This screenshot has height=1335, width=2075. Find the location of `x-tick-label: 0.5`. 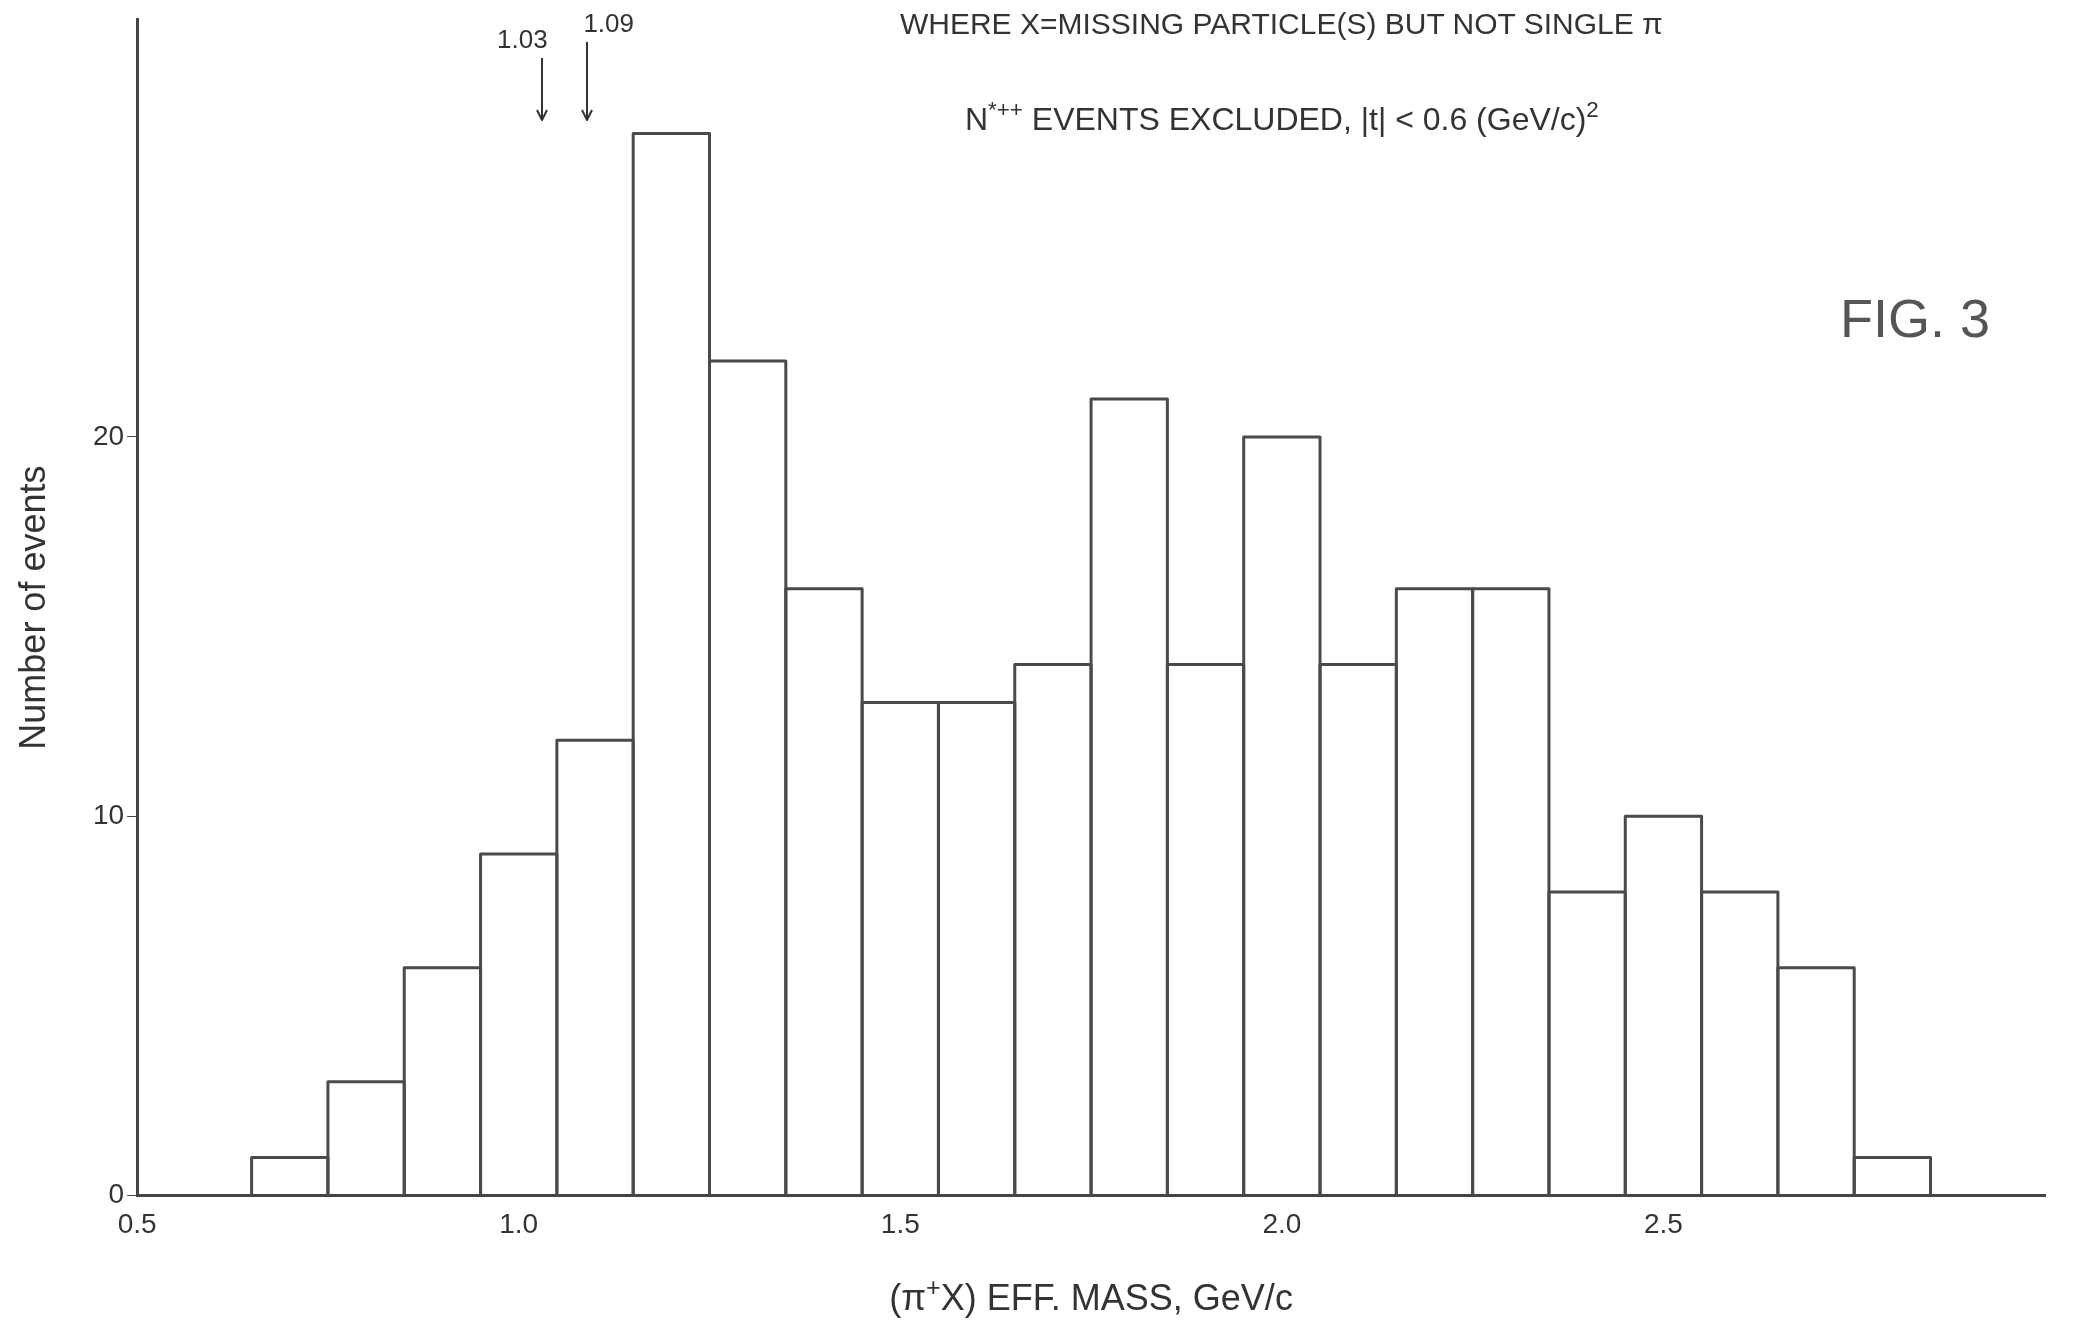

x-tick-label: 0.5 is located at coordinates (137, 1223).